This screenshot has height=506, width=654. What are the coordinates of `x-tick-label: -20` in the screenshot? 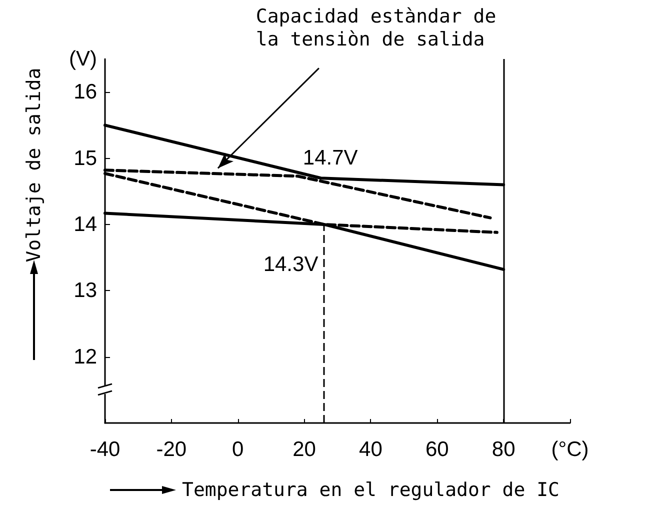 It's located at (171, 449).